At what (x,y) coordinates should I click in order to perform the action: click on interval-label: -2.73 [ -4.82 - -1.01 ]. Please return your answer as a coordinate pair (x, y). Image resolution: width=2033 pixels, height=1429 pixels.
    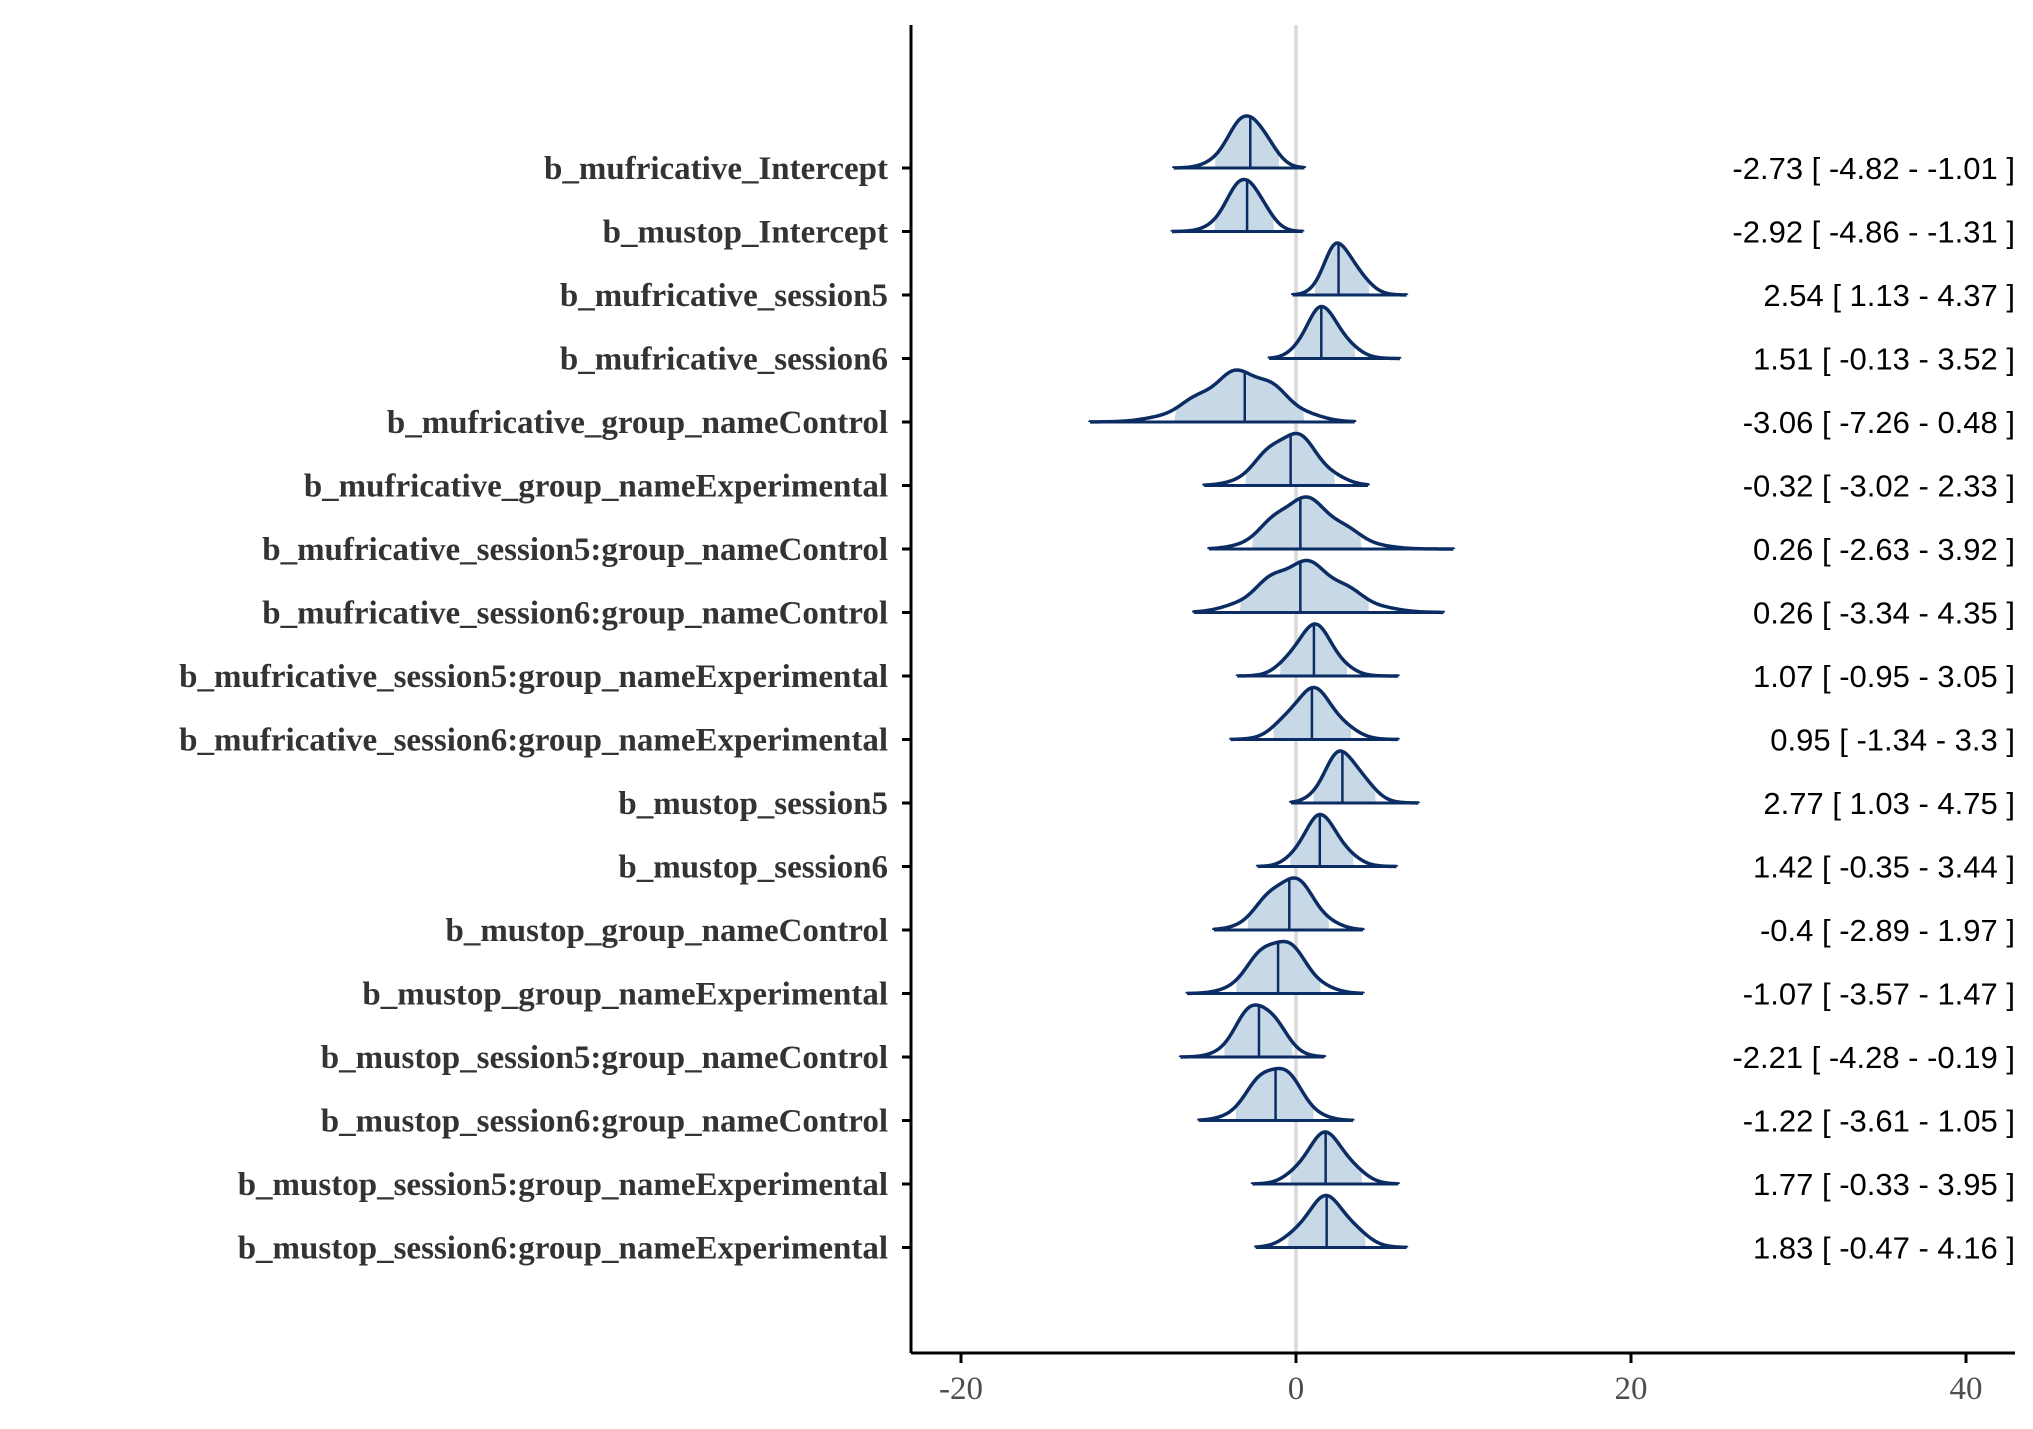
    Looking at the image, I should click on (1873, 168).